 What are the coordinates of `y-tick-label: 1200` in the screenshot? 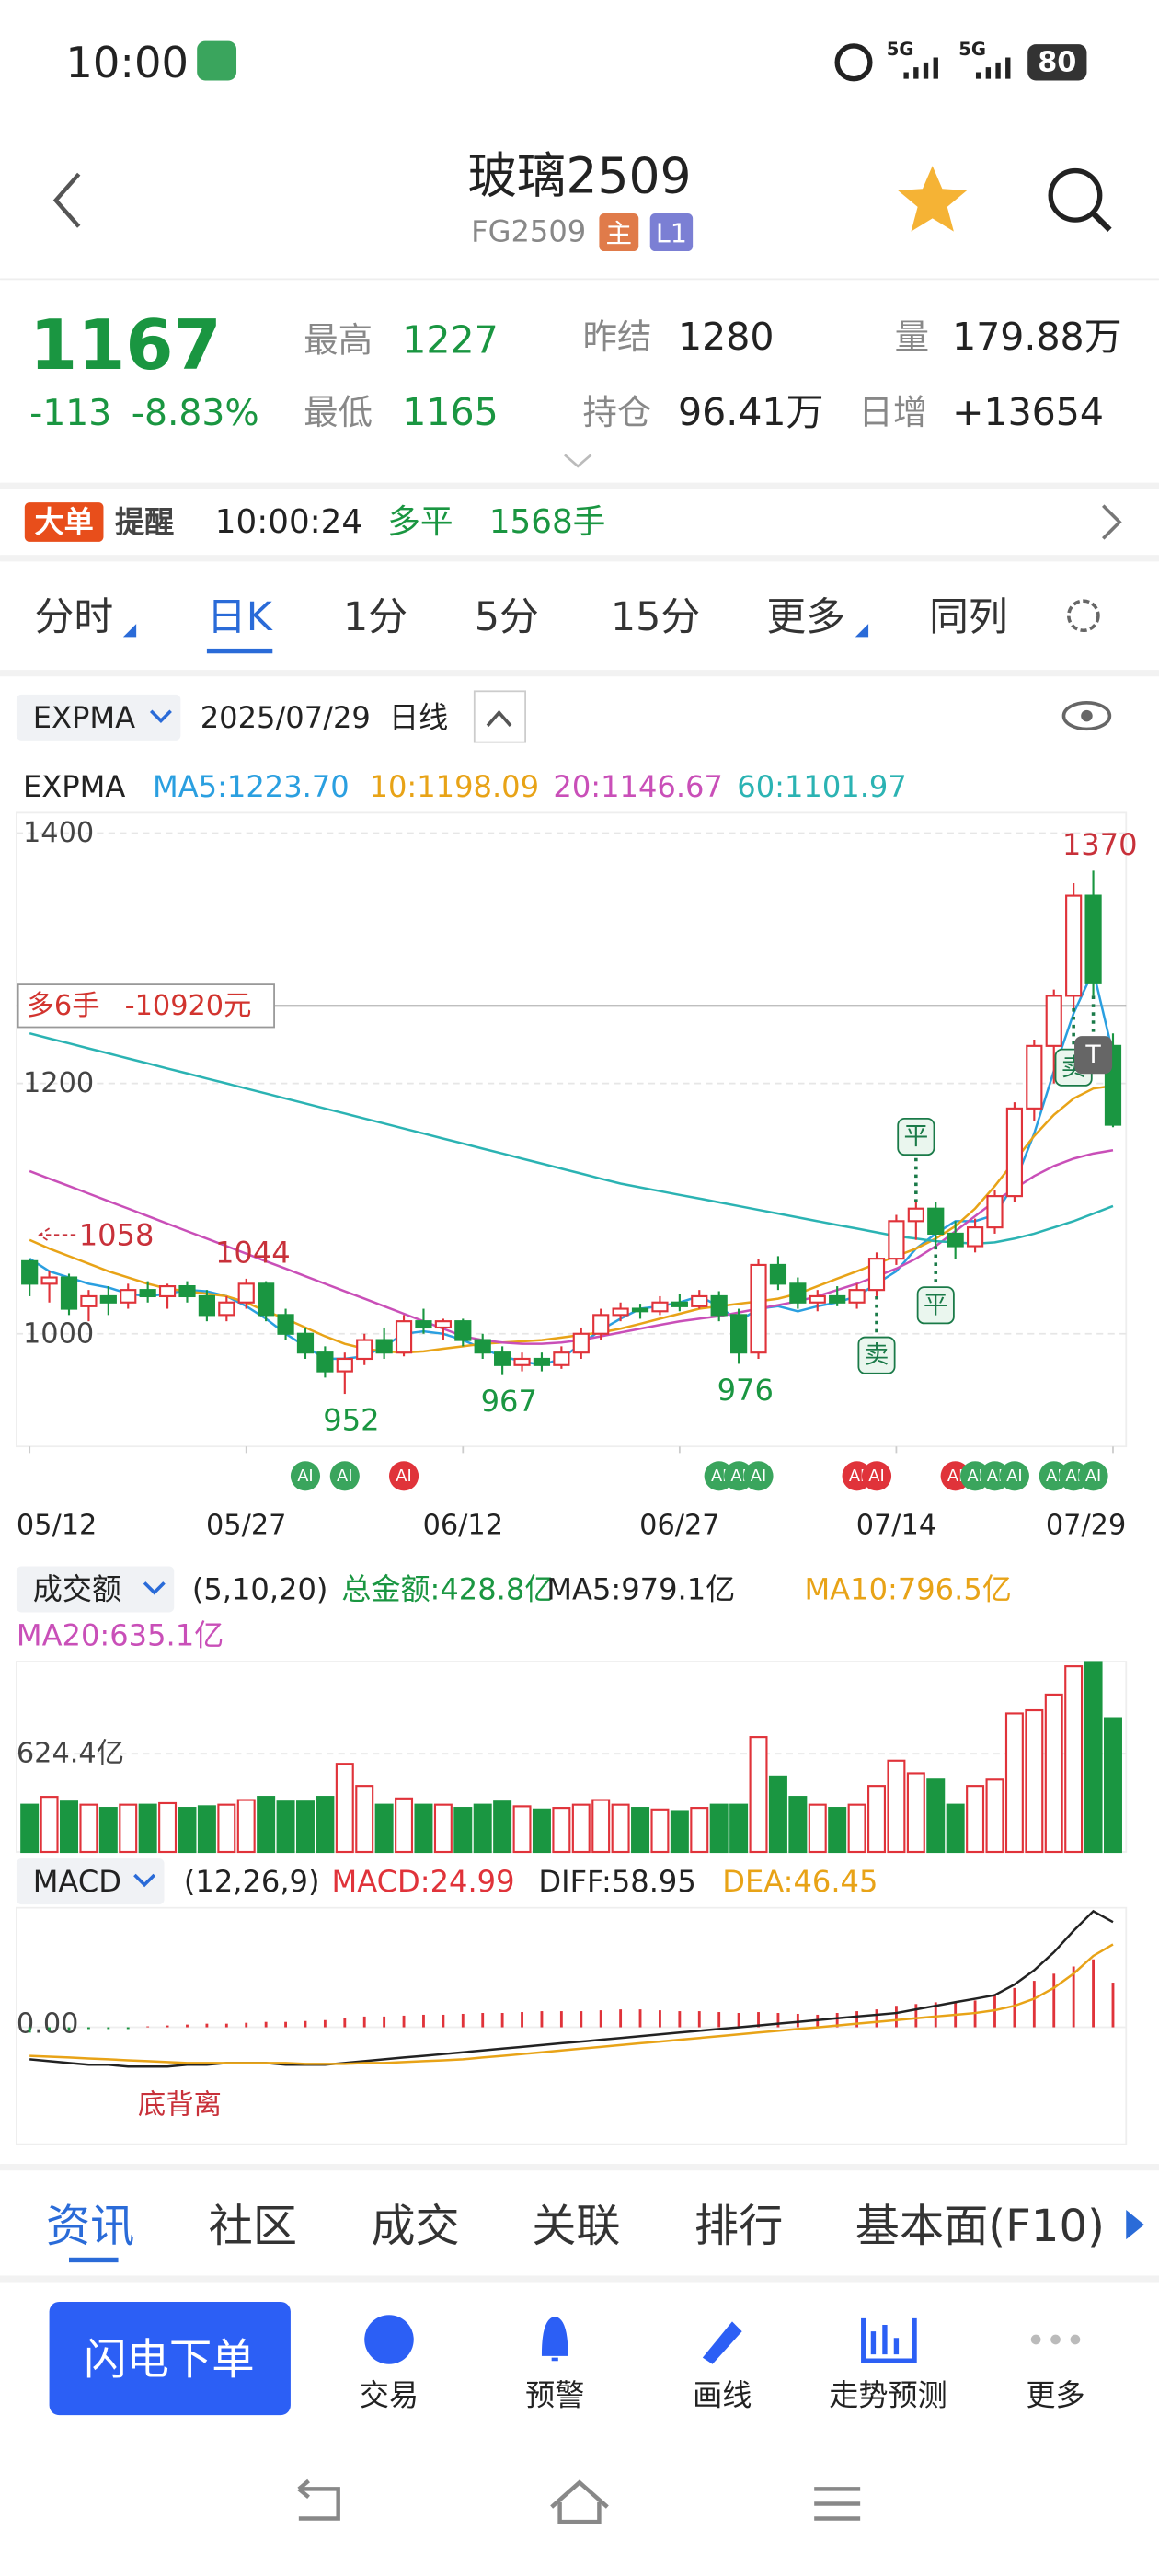 It's located at (58, 1083).